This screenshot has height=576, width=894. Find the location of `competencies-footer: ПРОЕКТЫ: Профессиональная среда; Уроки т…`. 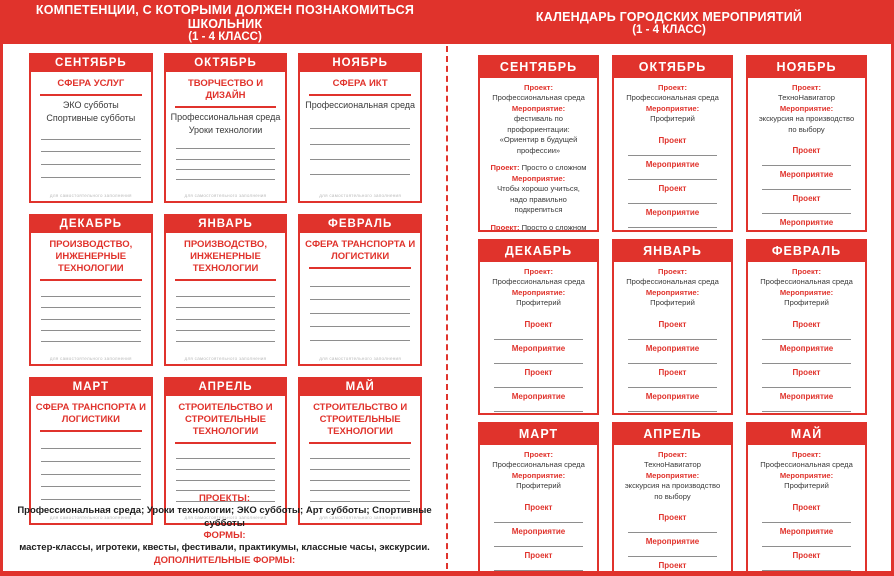

competencies-footer: ПРОЕКТЫ: Профессиональная среда; Уроки т… is located at coordinates (224, 530).